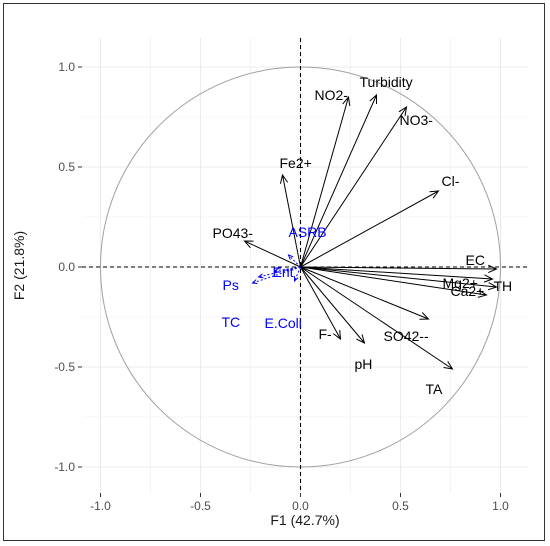  What do you see at coordinates (19, 265) in the screenshot?
I see `y-axis-title: F2 (21.8%)` at bounding box center [19, 265].